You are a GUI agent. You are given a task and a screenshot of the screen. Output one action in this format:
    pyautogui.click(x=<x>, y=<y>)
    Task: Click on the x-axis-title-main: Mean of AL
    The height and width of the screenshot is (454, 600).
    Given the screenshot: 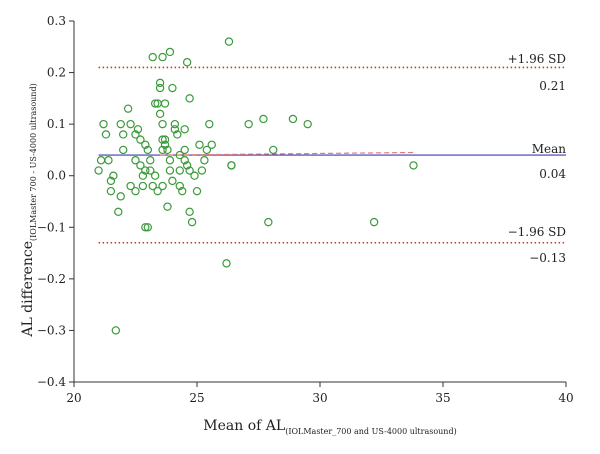 What is the action you would take?
    pyautogui.click(x=244, y=426)
    